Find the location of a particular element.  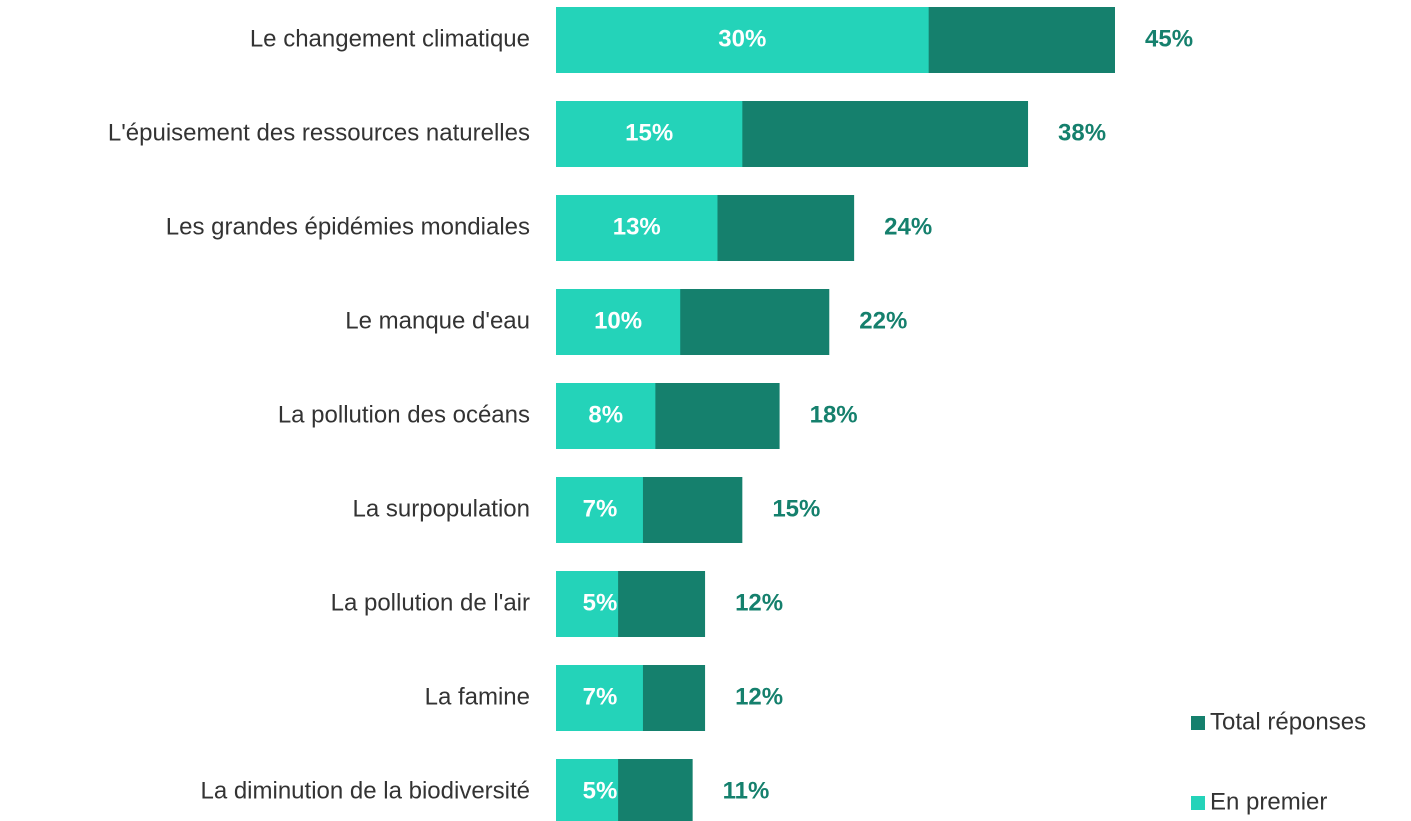

category-label: La pollution de l'air is located at coordinates (430, 602).